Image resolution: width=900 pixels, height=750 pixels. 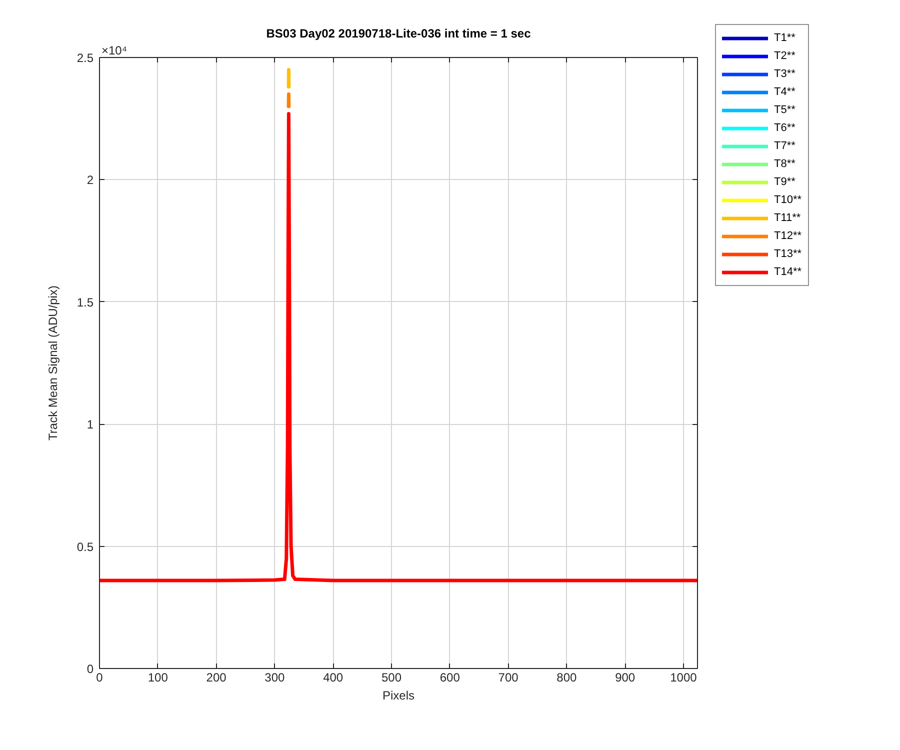 What do you see at coordinates (785, 181) in the screenshot?
I see `legend-label: T9**` at bounding box center [785, 181].